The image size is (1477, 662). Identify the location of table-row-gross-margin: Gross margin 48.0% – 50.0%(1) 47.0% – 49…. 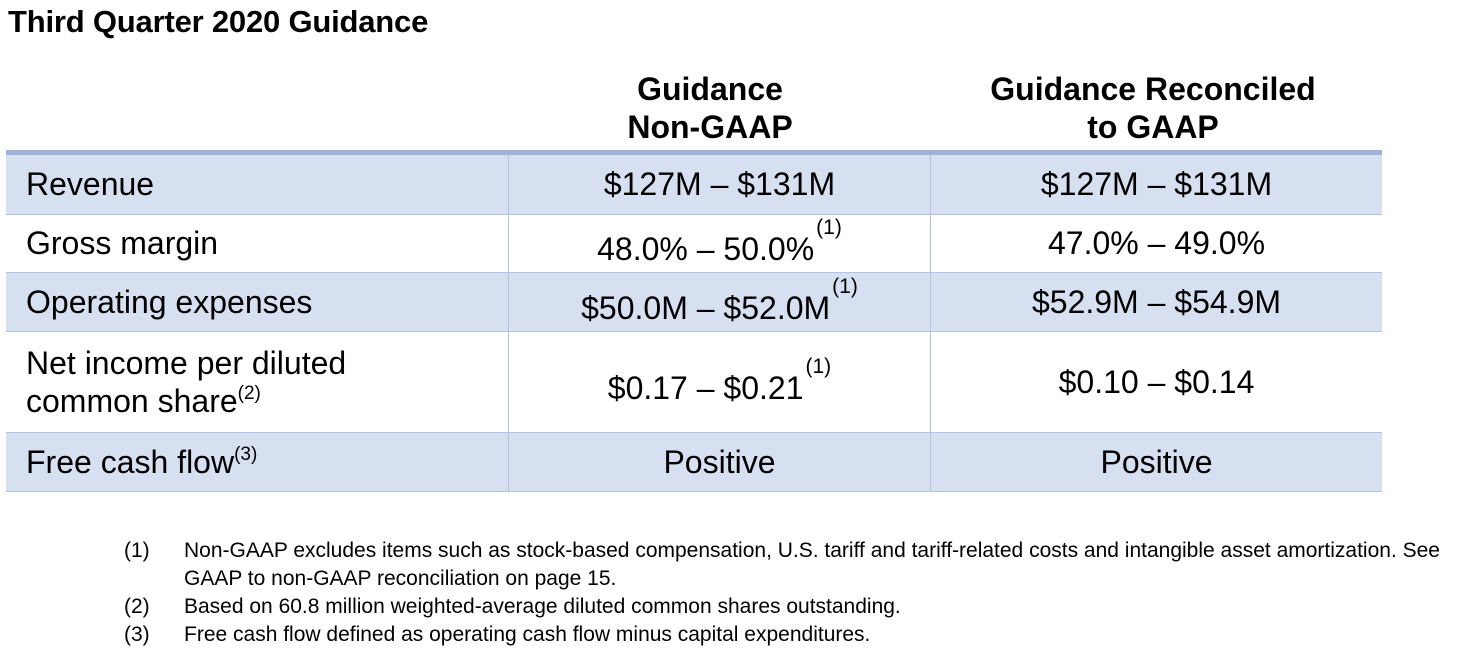
(694, 243).